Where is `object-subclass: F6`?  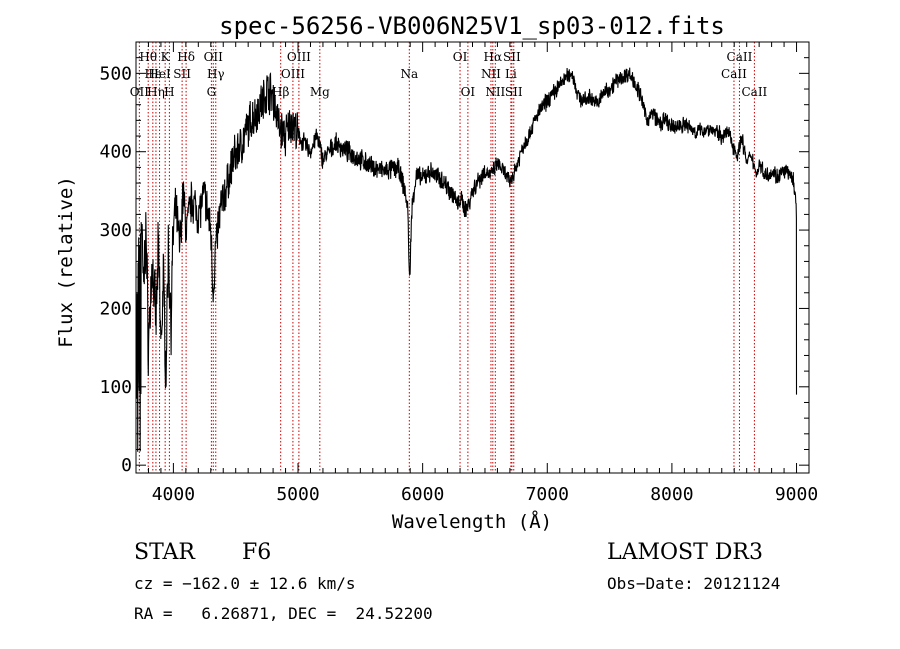 object-subclass: F6 is located at coordinates (256, 552).